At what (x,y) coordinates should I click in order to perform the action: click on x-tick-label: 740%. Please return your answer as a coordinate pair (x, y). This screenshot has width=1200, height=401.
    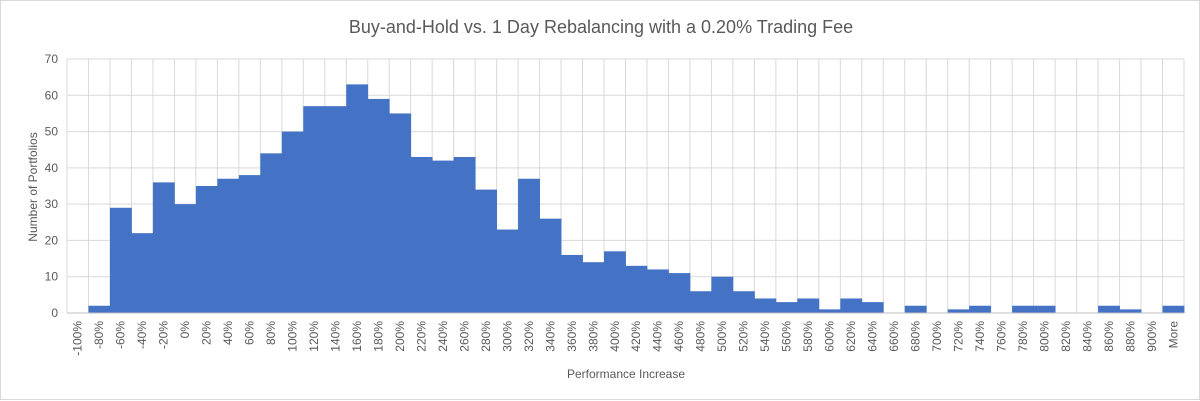
    Looking at the image, I should click on (980, 336).